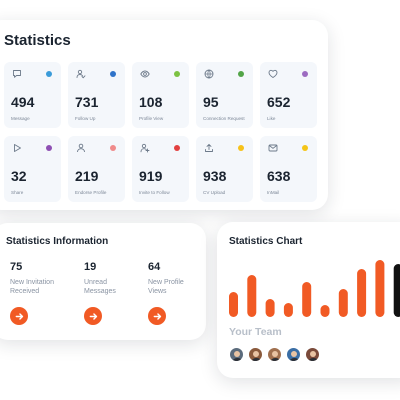 This screenshot has width=400, height=400. I want to click on statistics-information-title: Statistics Information, so click(57, 241).